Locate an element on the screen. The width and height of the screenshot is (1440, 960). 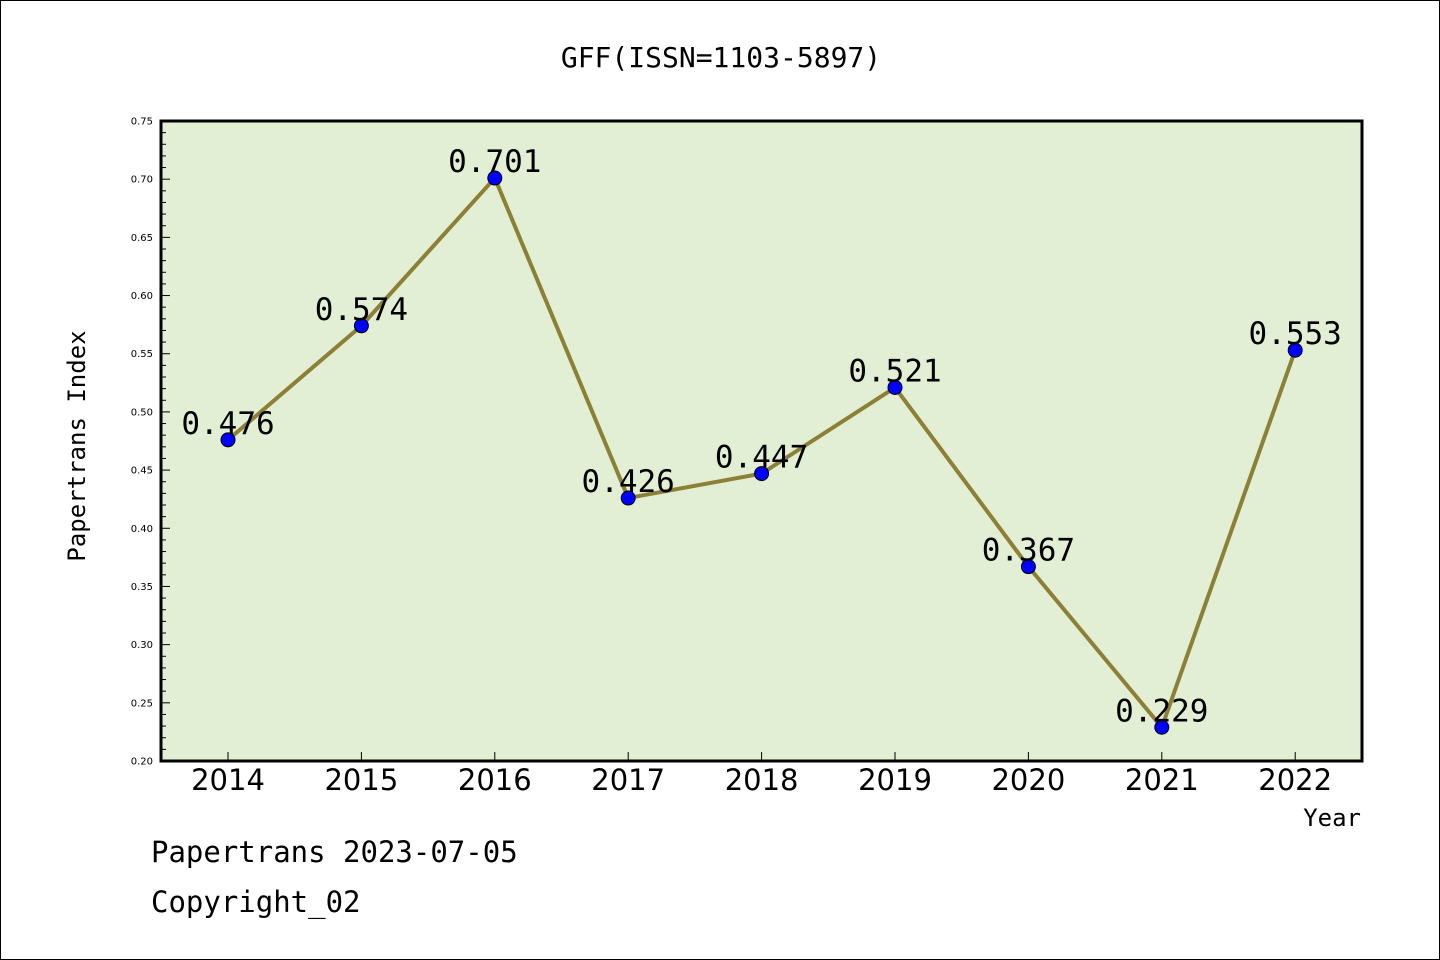
y-tick-label: 0.45 is located at coordinates (142, 471).